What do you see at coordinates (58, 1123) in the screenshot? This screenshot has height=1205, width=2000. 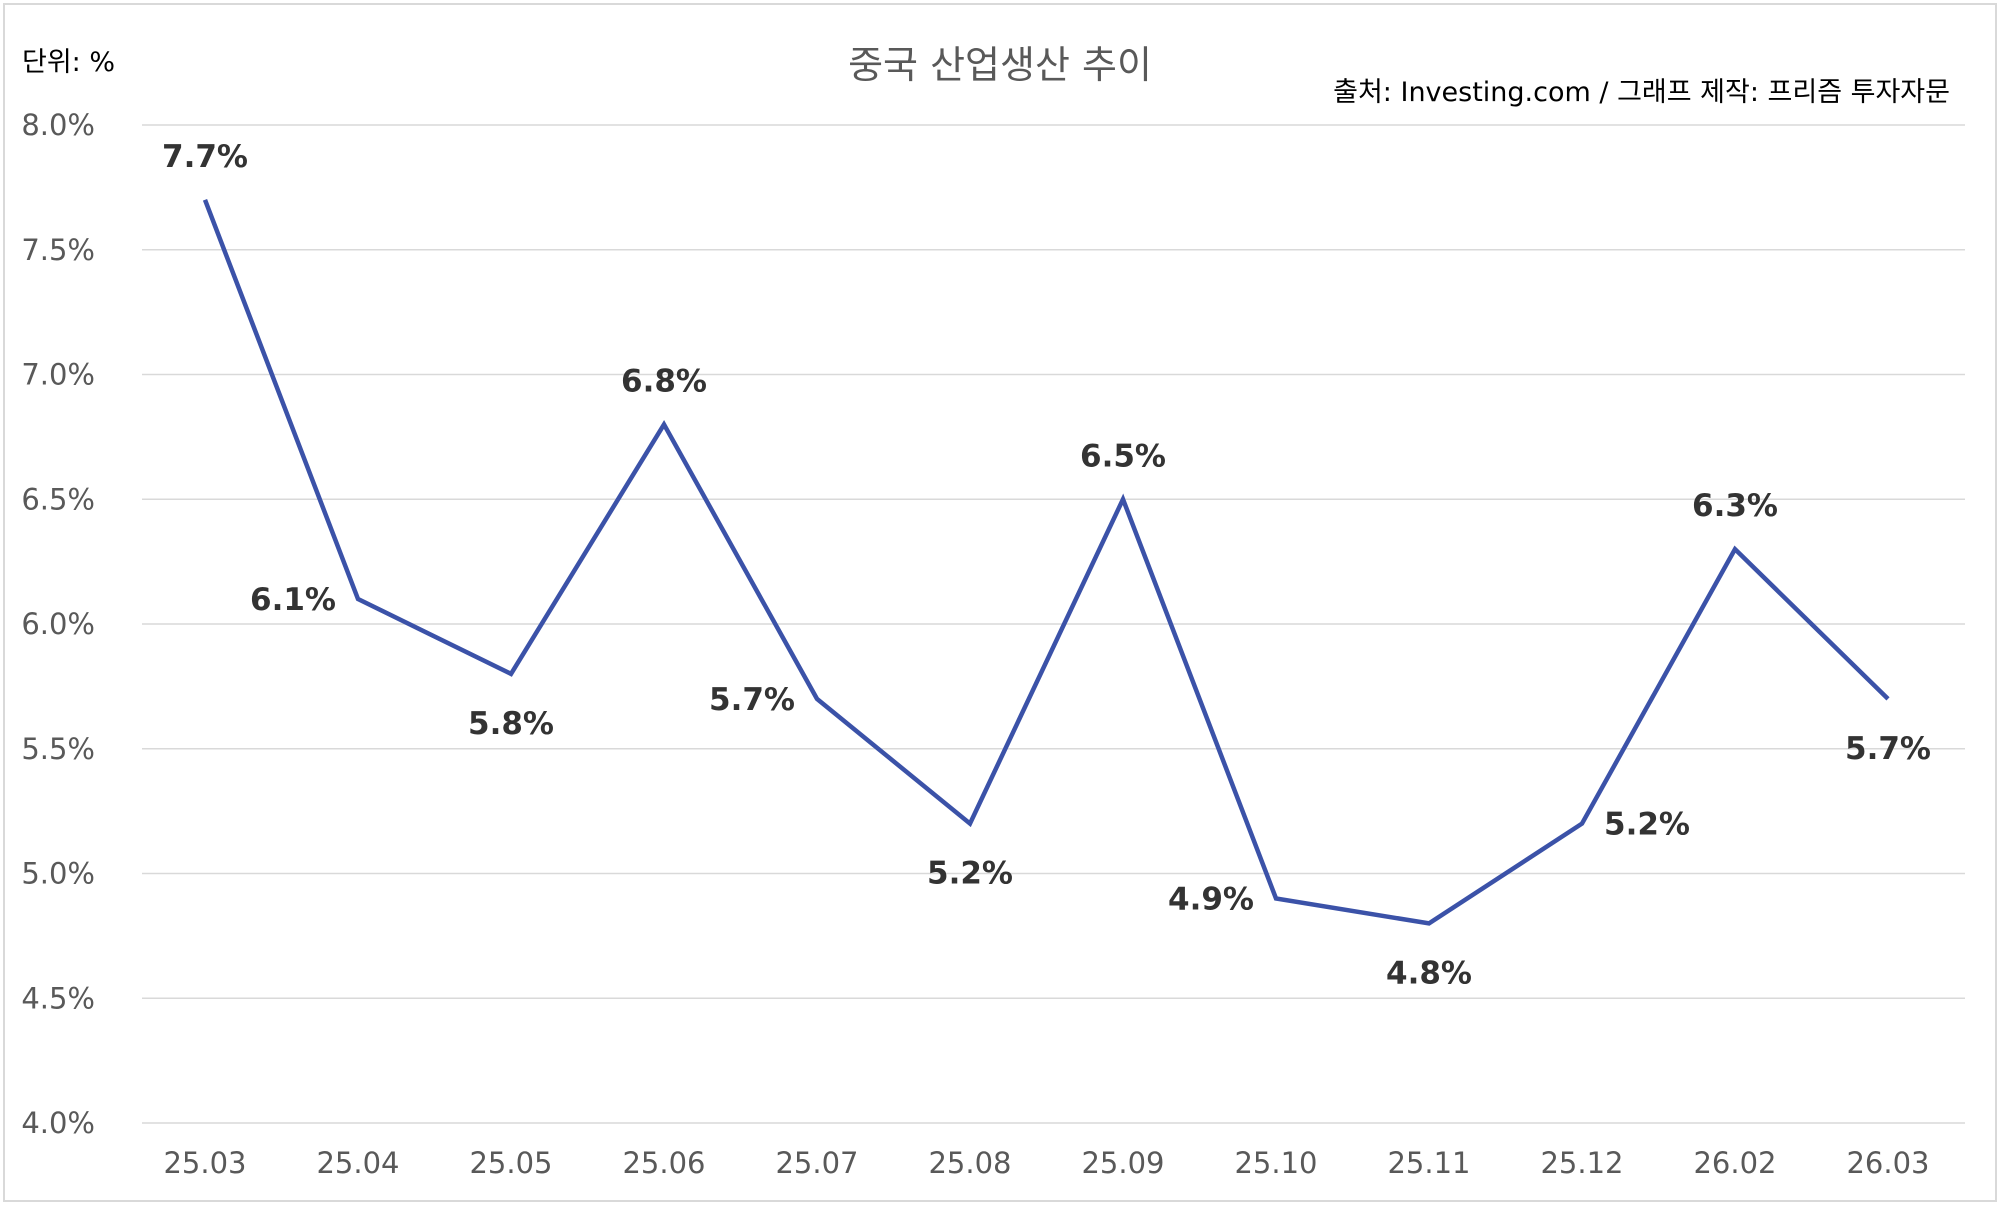 I see `y-tick-label: 4.0%` at bounding box center [58, 1123].